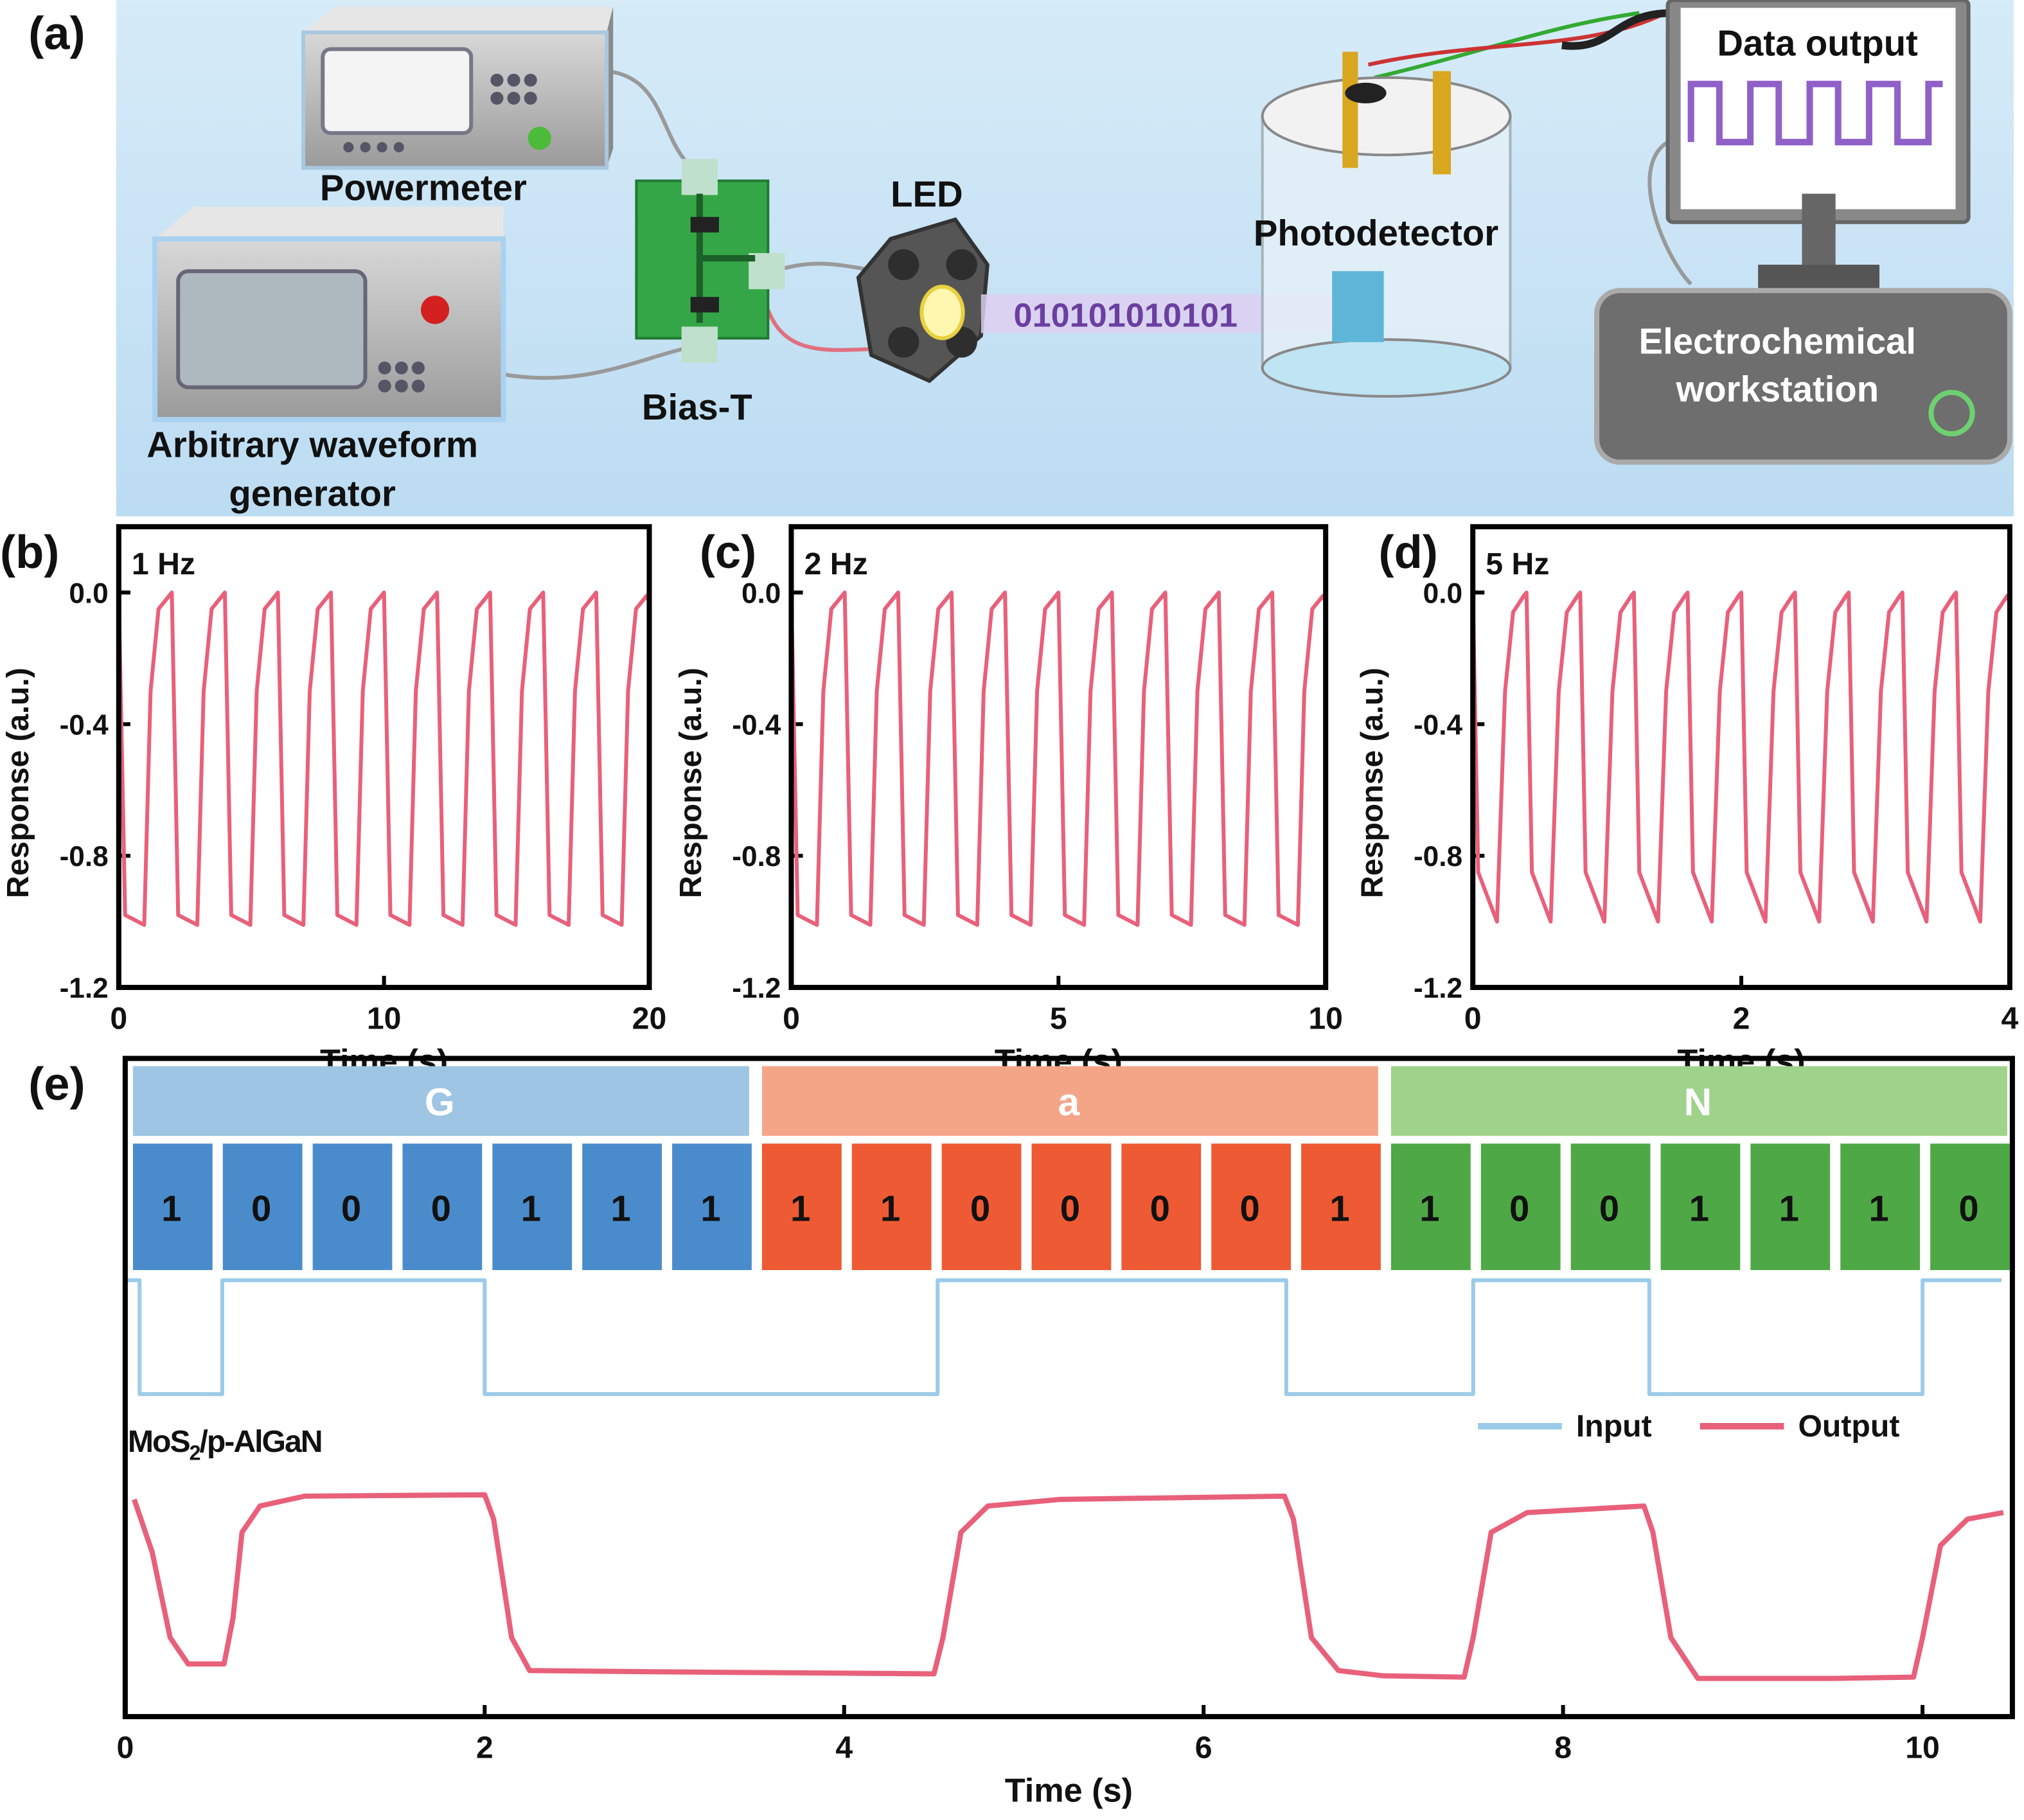 Image resolution: width=2024 pixels, height=1820 pixels. Describe the element at coordinates (1376, 233) in the screenshot. I see `photodetector-label: Photodetector` at that location.